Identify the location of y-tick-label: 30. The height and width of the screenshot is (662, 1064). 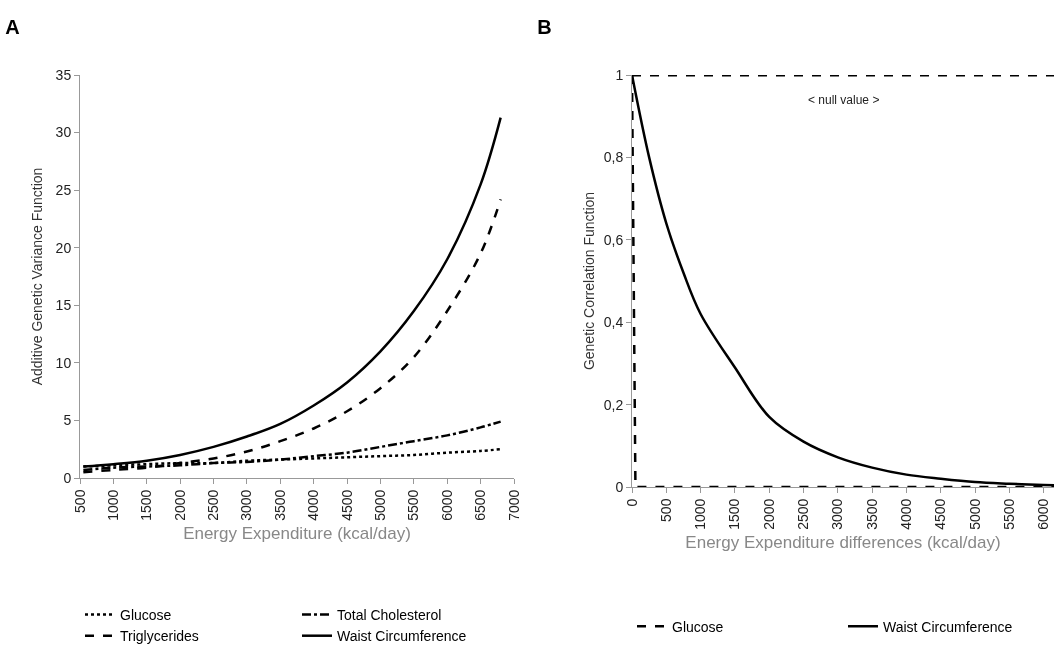
(63, 132).